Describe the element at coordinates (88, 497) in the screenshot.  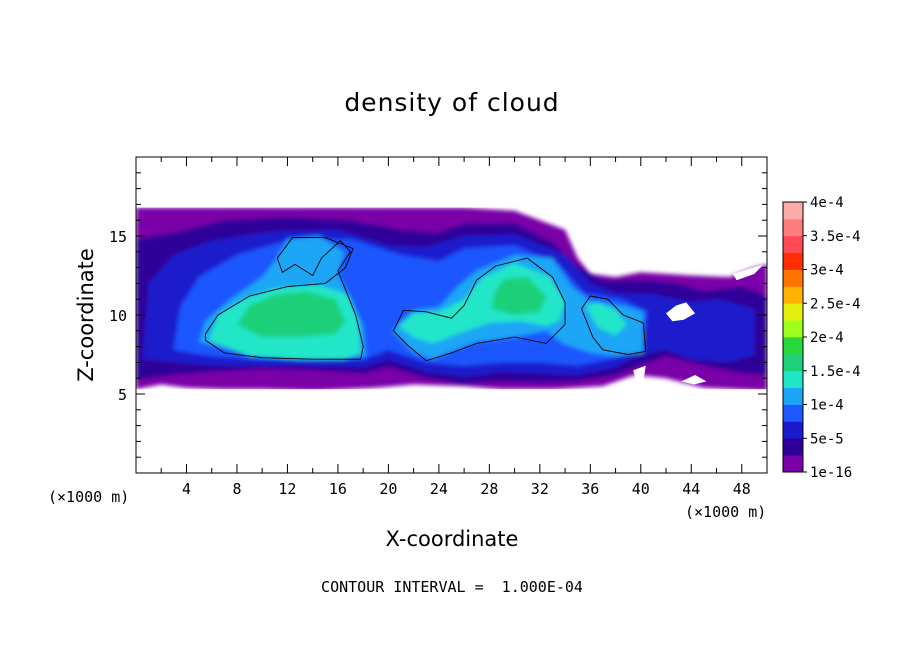
I see `y-axis-unit: (×1000 m)` at that location.